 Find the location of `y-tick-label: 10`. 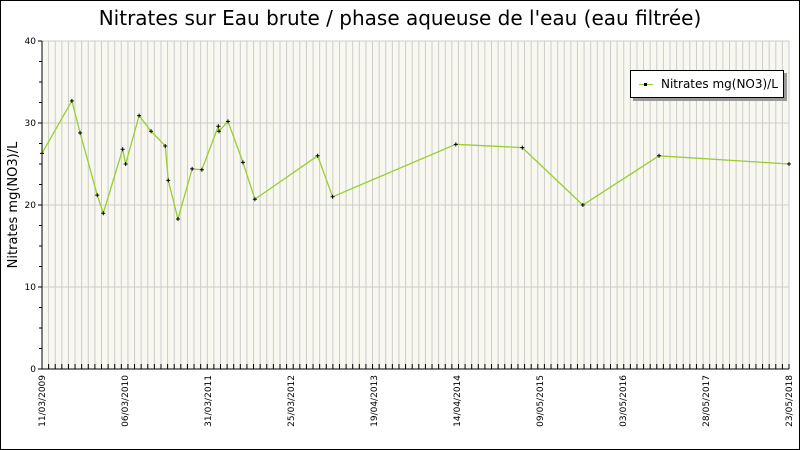

y-tick-label: 10 is located at coordinates (31, 288).